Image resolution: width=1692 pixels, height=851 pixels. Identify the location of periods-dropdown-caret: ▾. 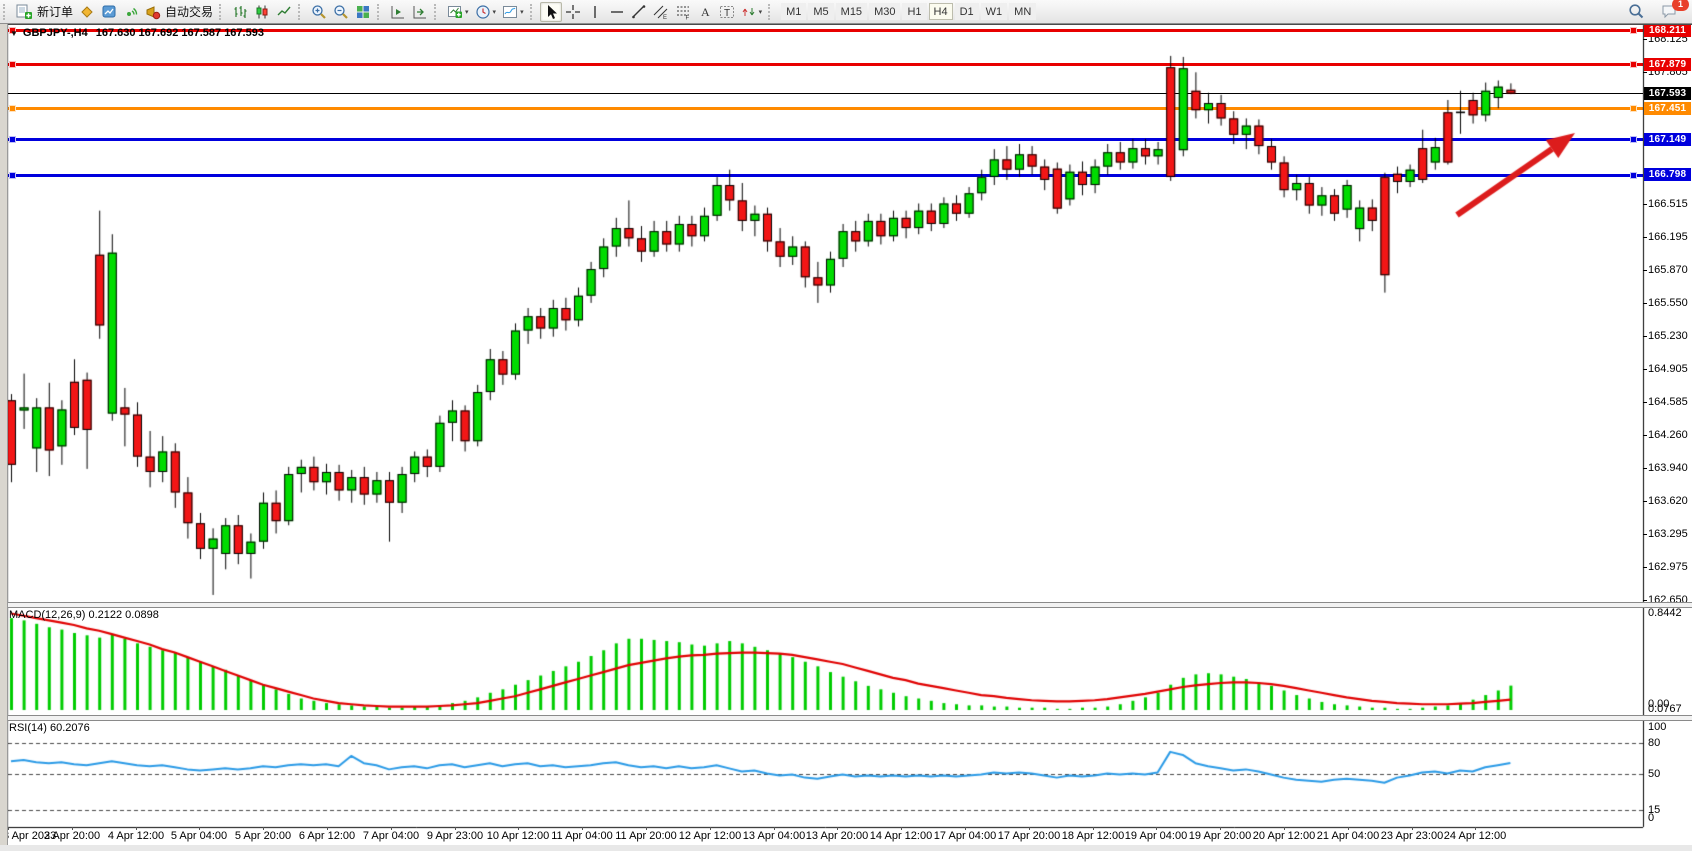
(494, 12).